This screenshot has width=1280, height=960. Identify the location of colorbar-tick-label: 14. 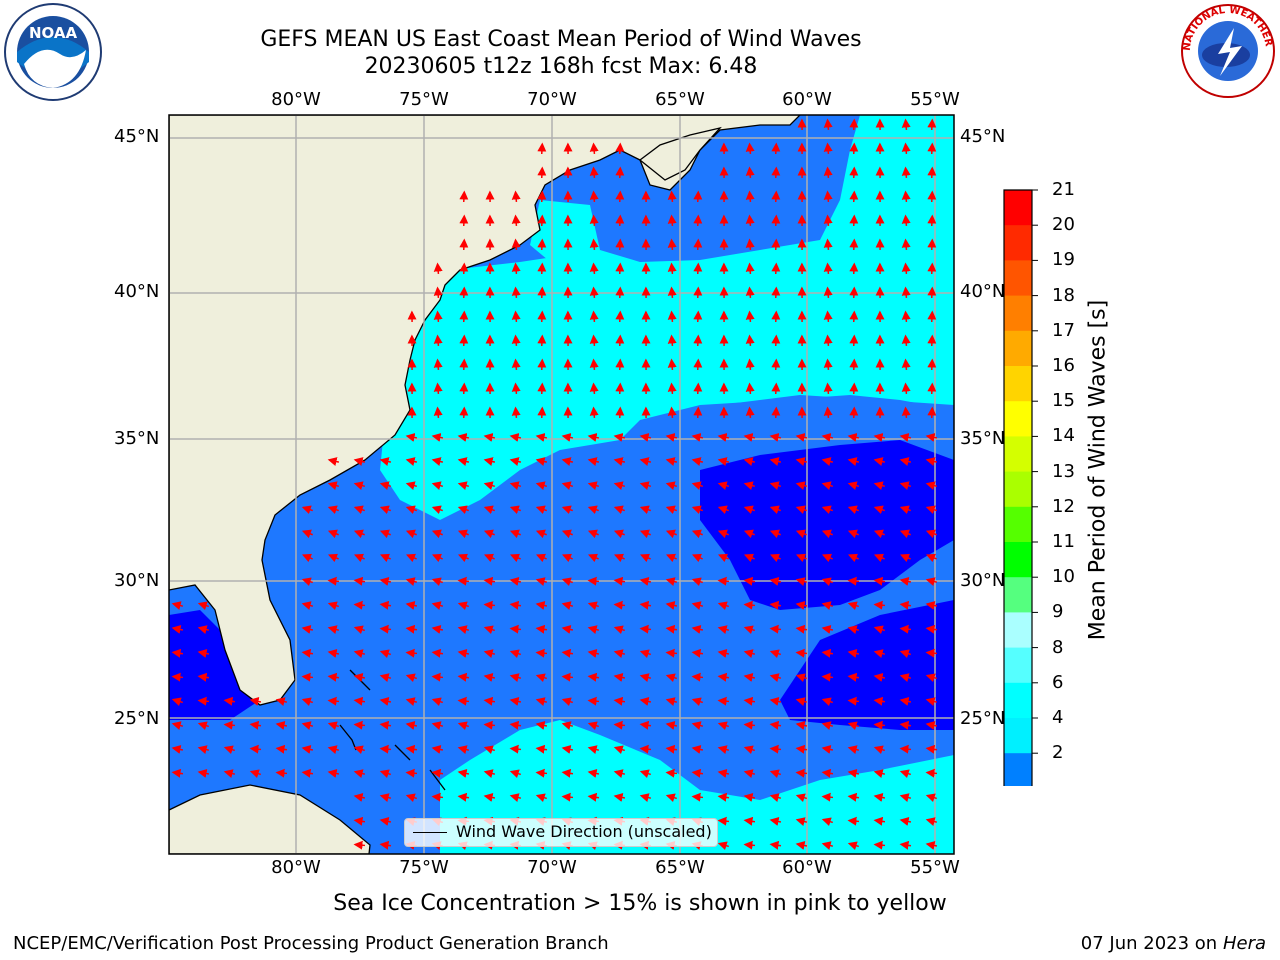
(1063, 436).